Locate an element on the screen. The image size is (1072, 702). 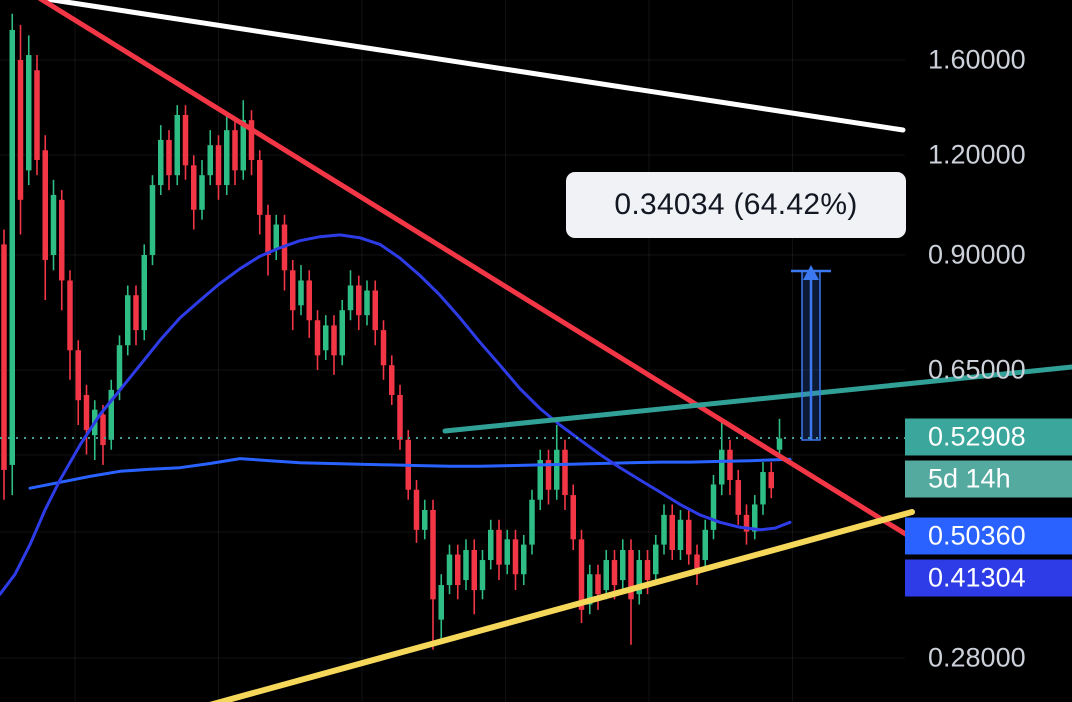
price-tick: 1.20000 is located at coordinates (977, 154).